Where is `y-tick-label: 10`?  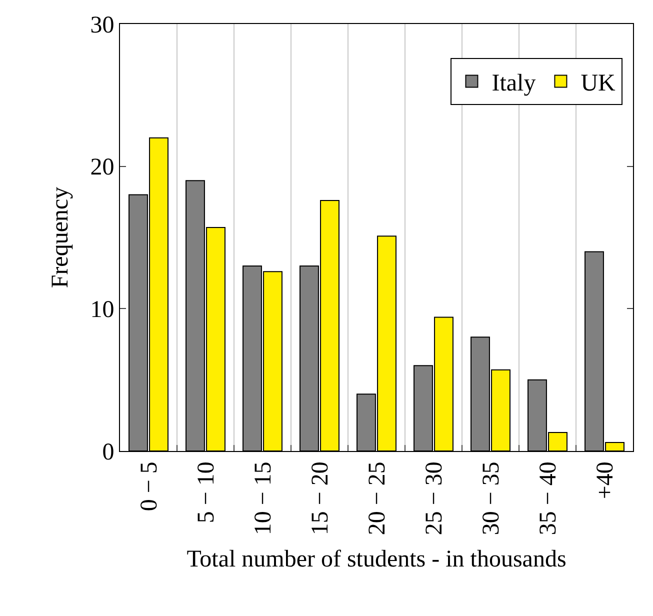
y-tick-label: 10 is located at coordinates (102, 310).